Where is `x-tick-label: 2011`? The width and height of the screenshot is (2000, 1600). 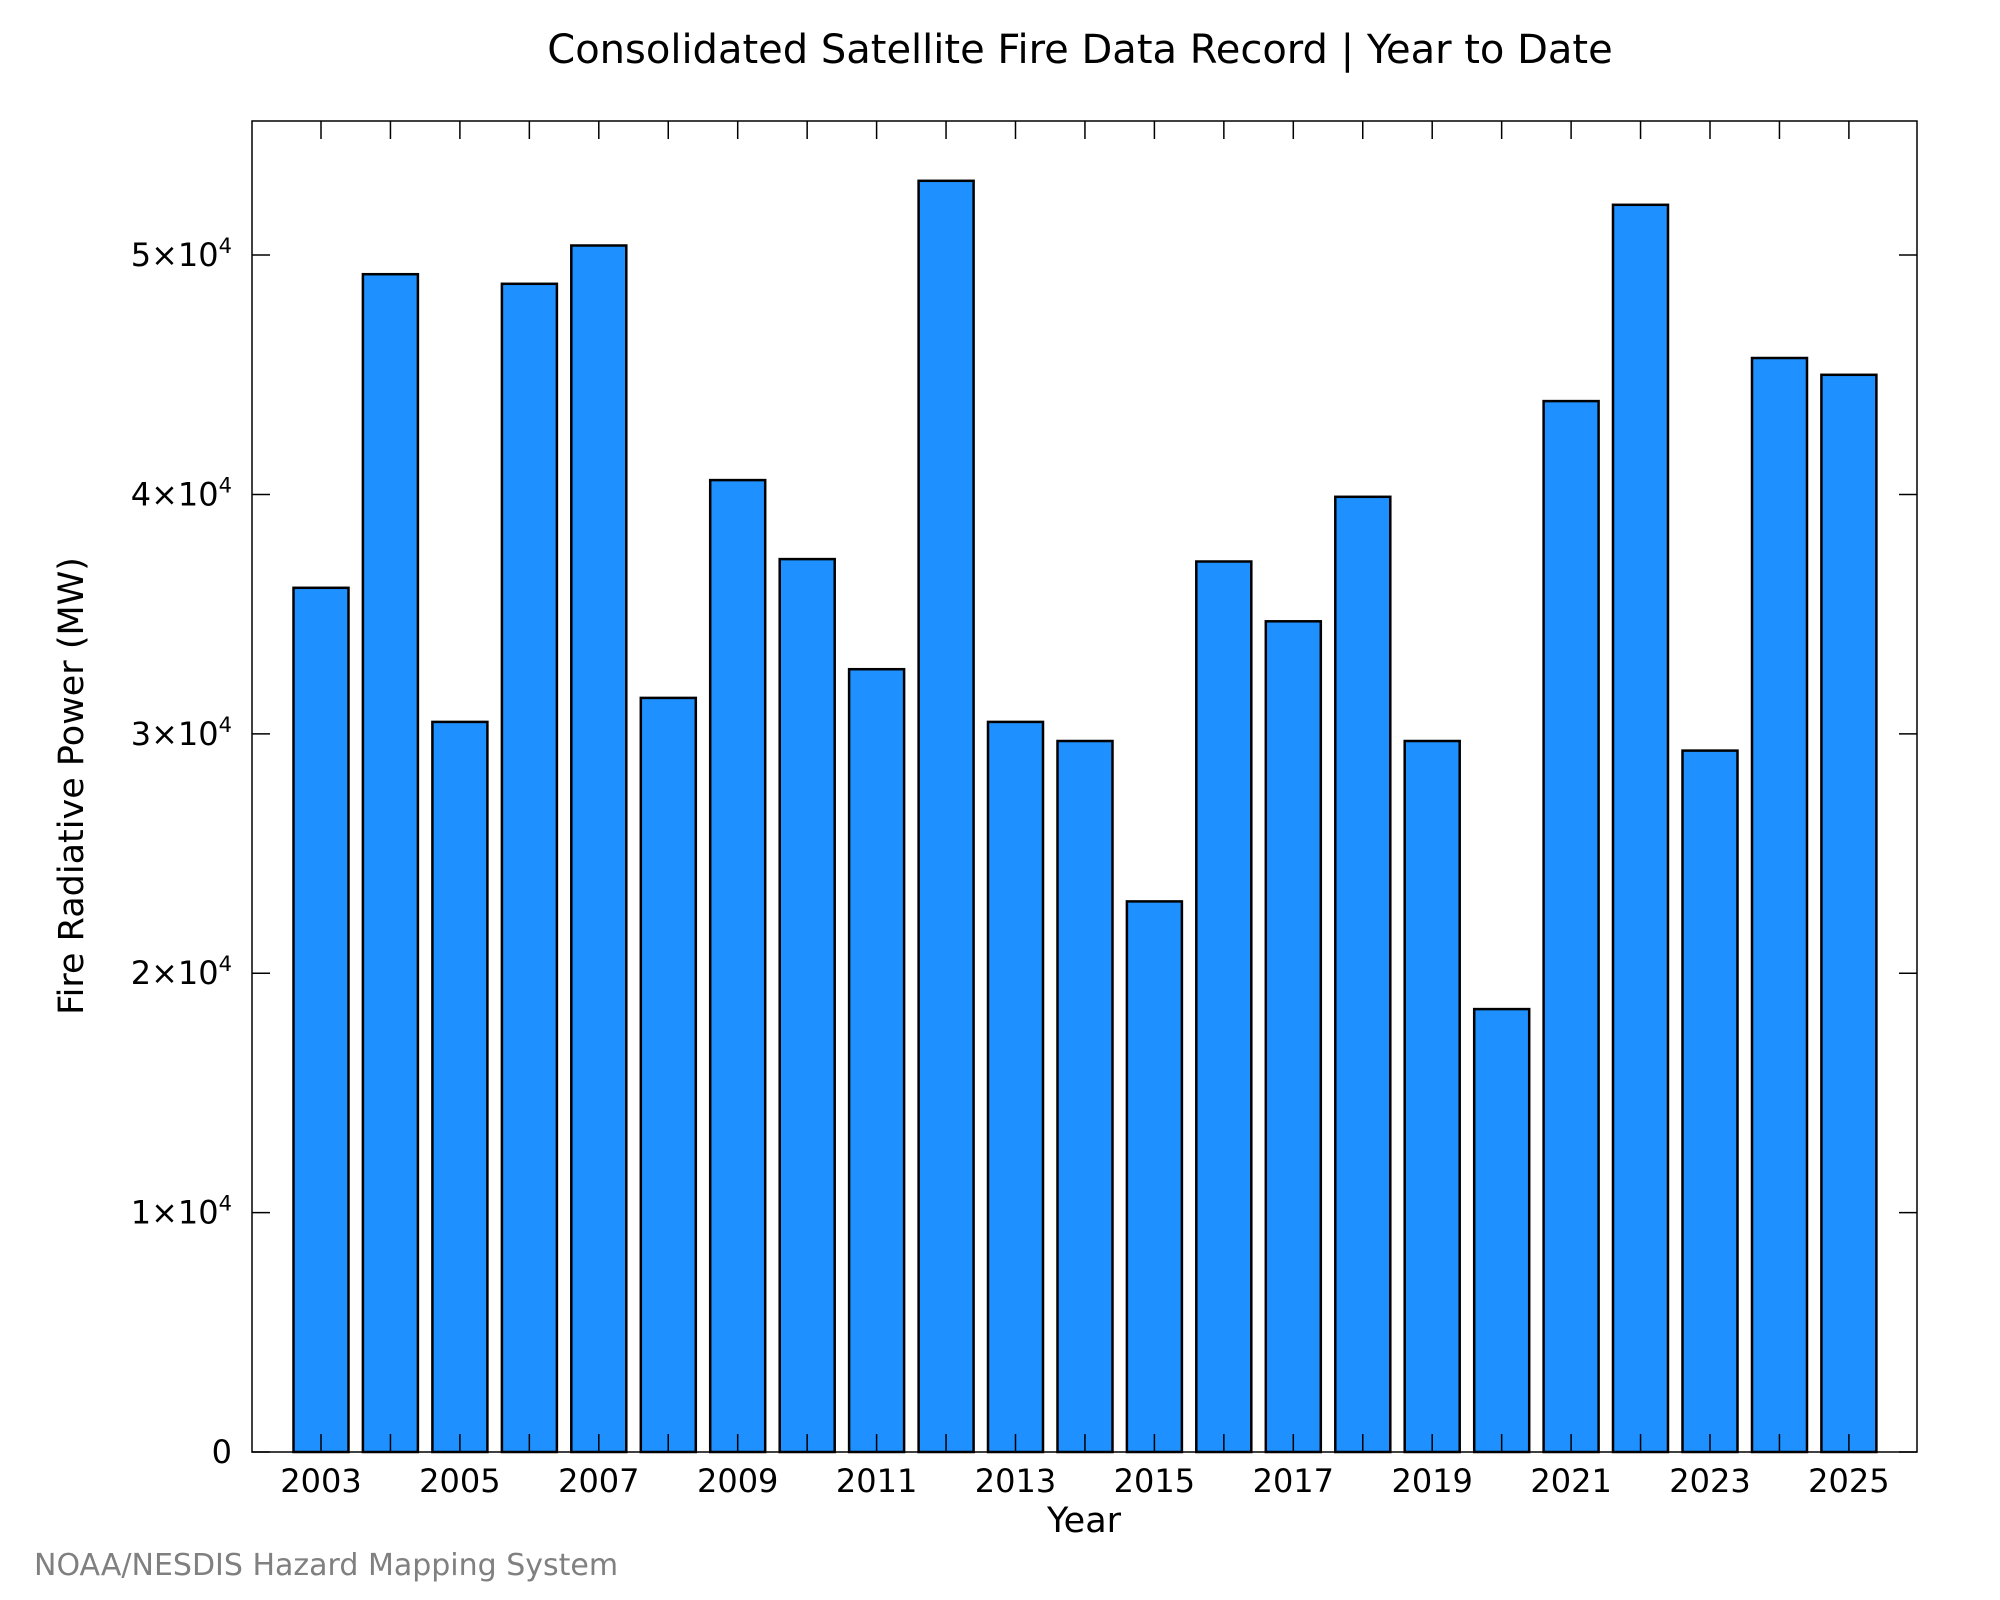 x-tick-label: 2011 is located at coordinates (876, 1481).